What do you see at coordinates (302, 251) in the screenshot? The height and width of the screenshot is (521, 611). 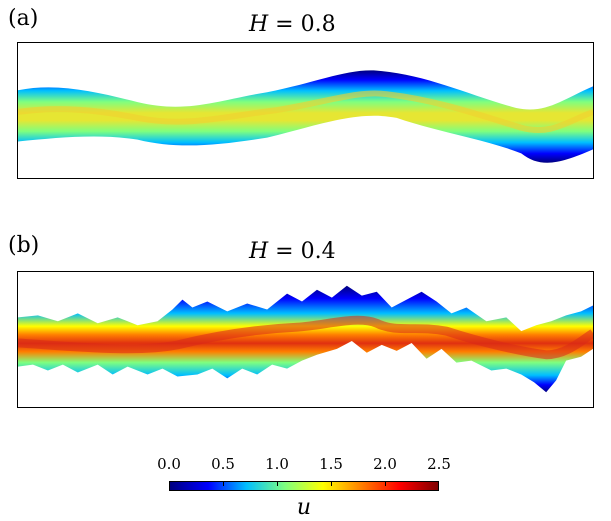 I see `panel-b-title-value: = 0.4` at bounding box center [302, 251].